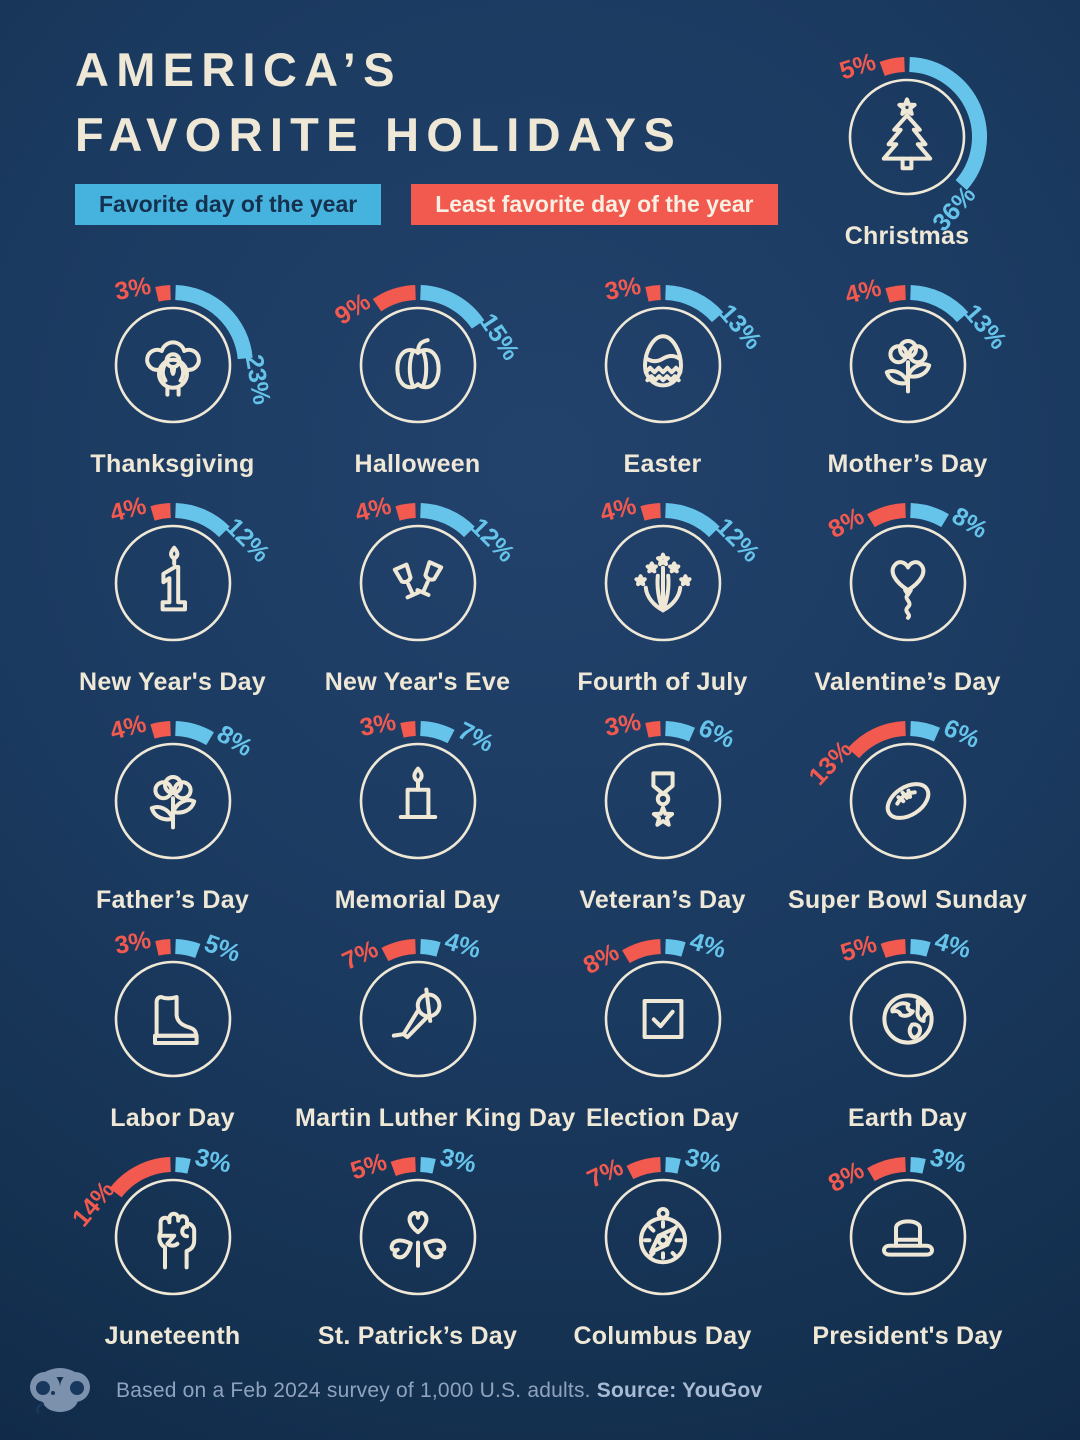  Describe the element at coordinates (662, 1236) in the screenshot. I see `compass-icon` at that location.